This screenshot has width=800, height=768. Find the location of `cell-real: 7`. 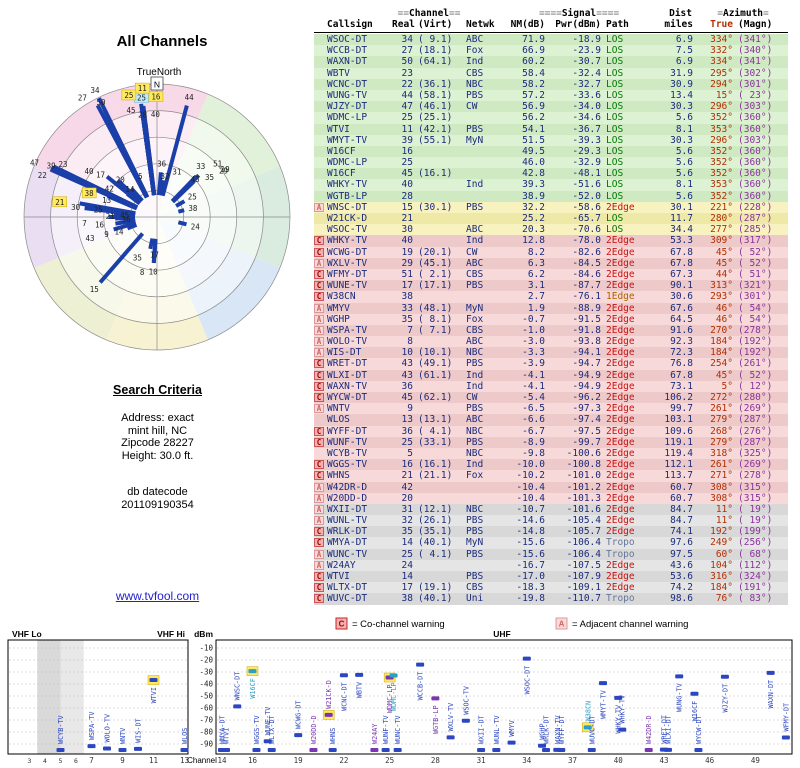

cell-real: 7 is located at coordinates (410, 330).